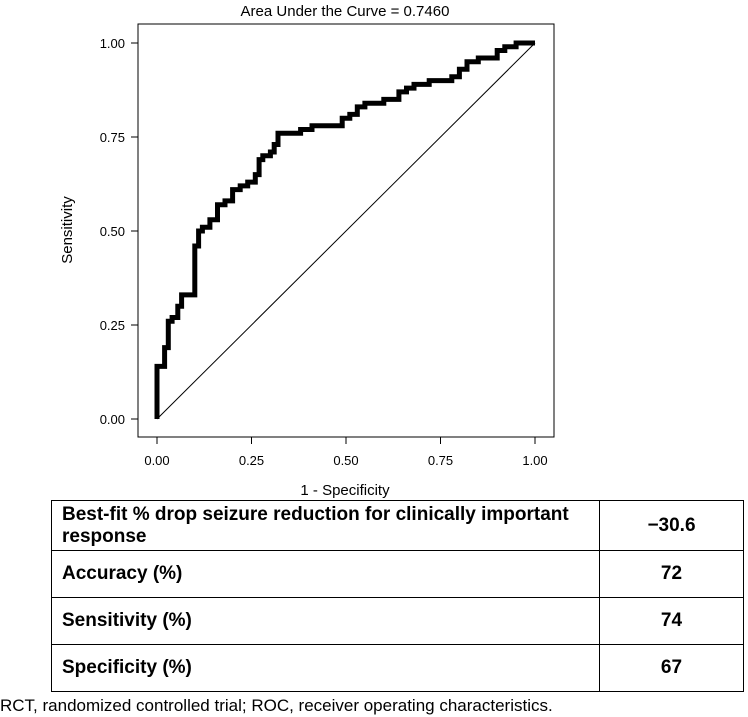  Describe the element at coordinates (67, 230) in the screenshot. I see `y-axis-label: Sensitivity` at that location.